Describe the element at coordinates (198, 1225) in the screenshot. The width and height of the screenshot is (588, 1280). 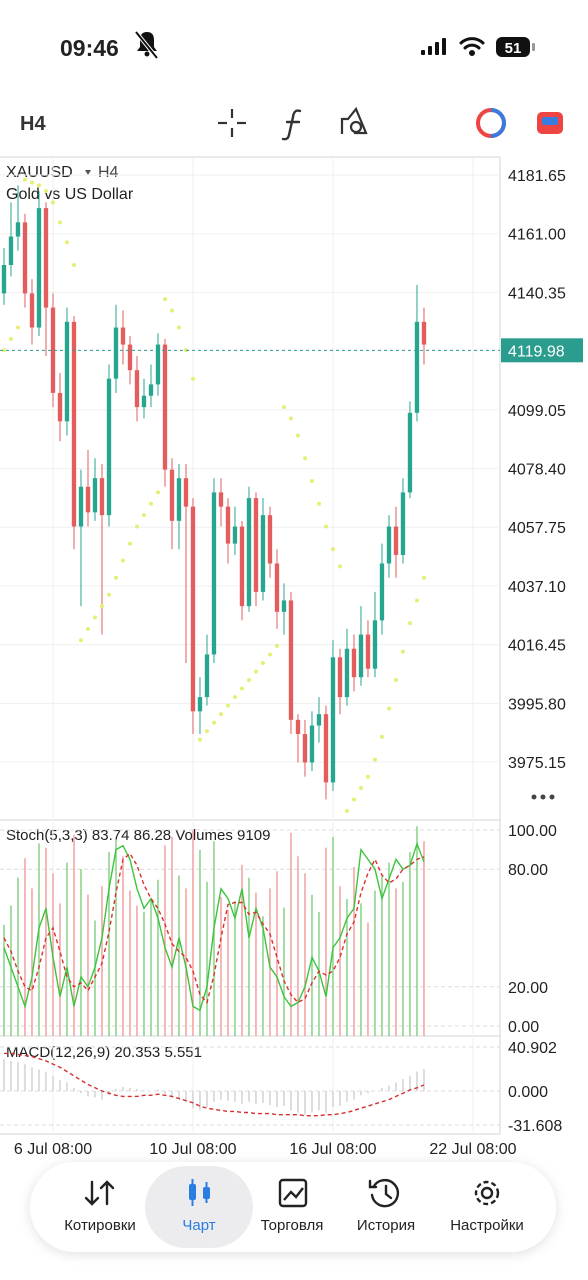
I see `nav-item: Чарт` at that location.